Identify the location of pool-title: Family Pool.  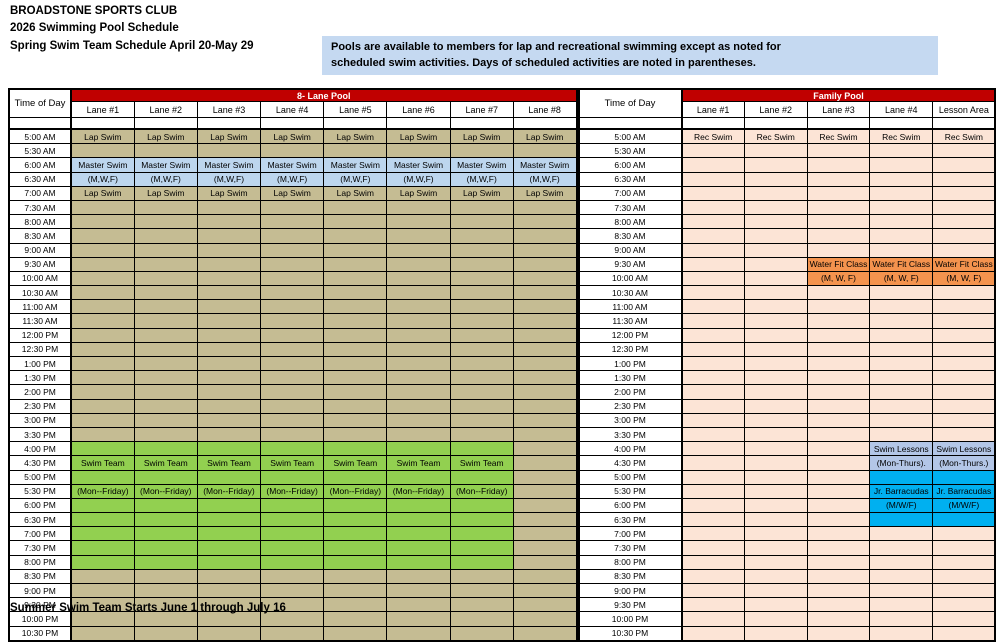
(838, 95).